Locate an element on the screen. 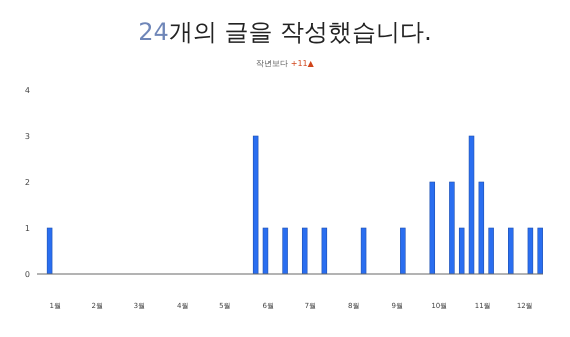  y-tick-label: 3 is located at coordinates (27, 136).